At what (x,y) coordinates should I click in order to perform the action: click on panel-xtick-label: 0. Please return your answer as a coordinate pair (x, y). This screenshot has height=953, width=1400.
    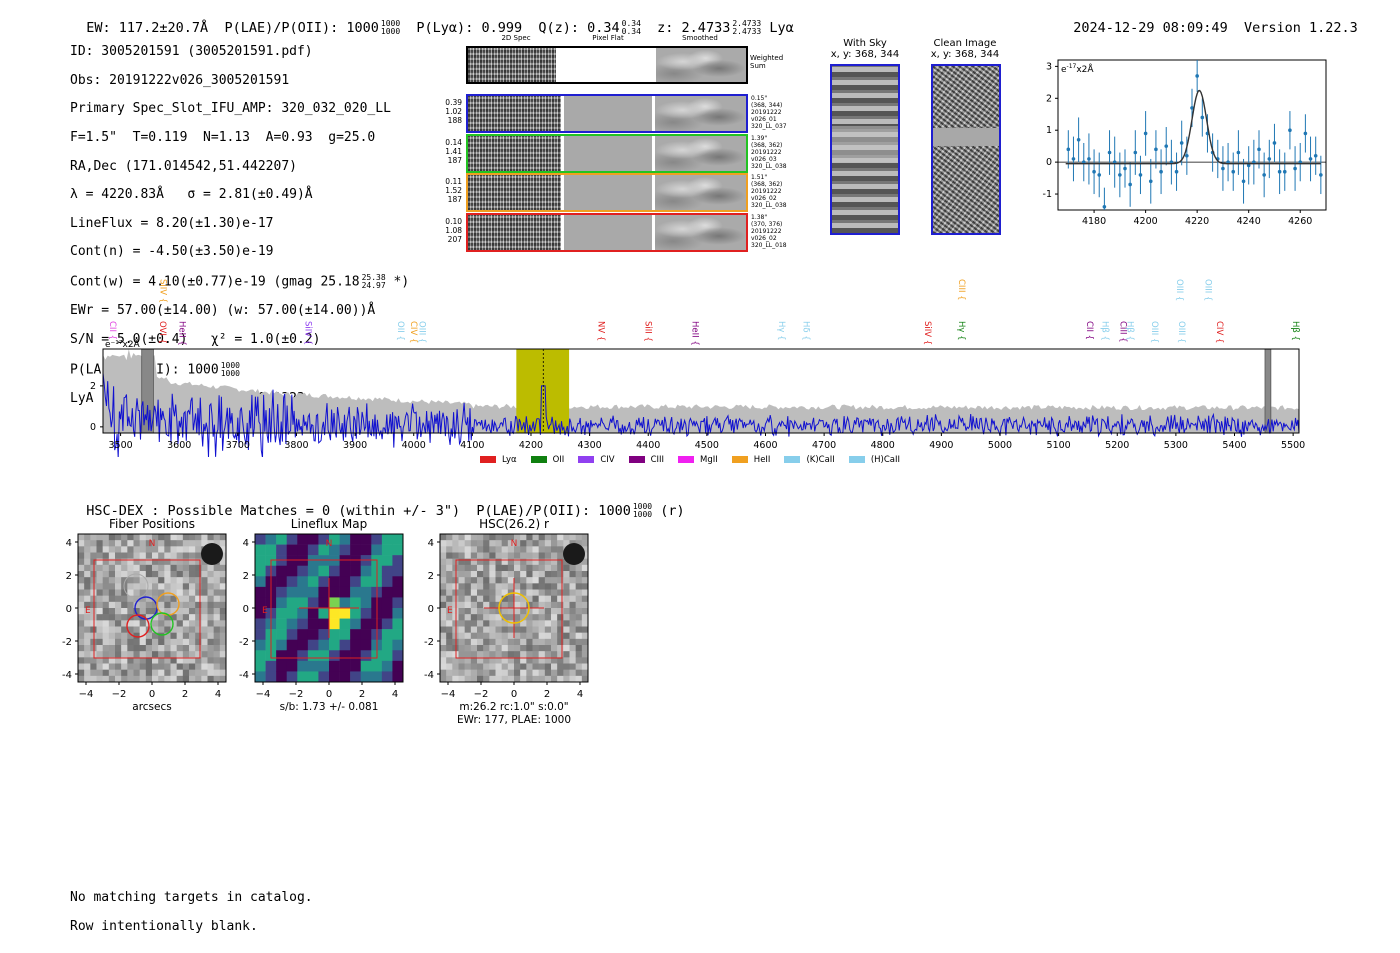
    Looking at the image, I should click on (514, 694).